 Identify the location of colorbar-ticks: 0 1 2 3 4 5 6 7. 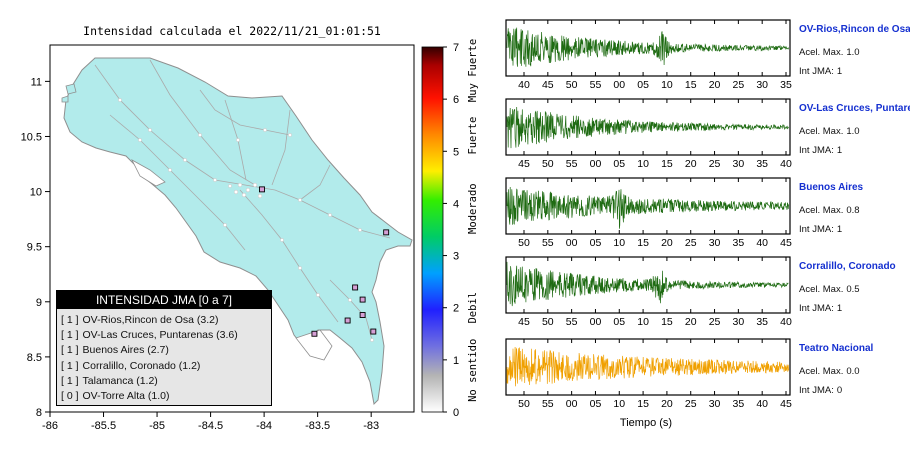
(451, 230).